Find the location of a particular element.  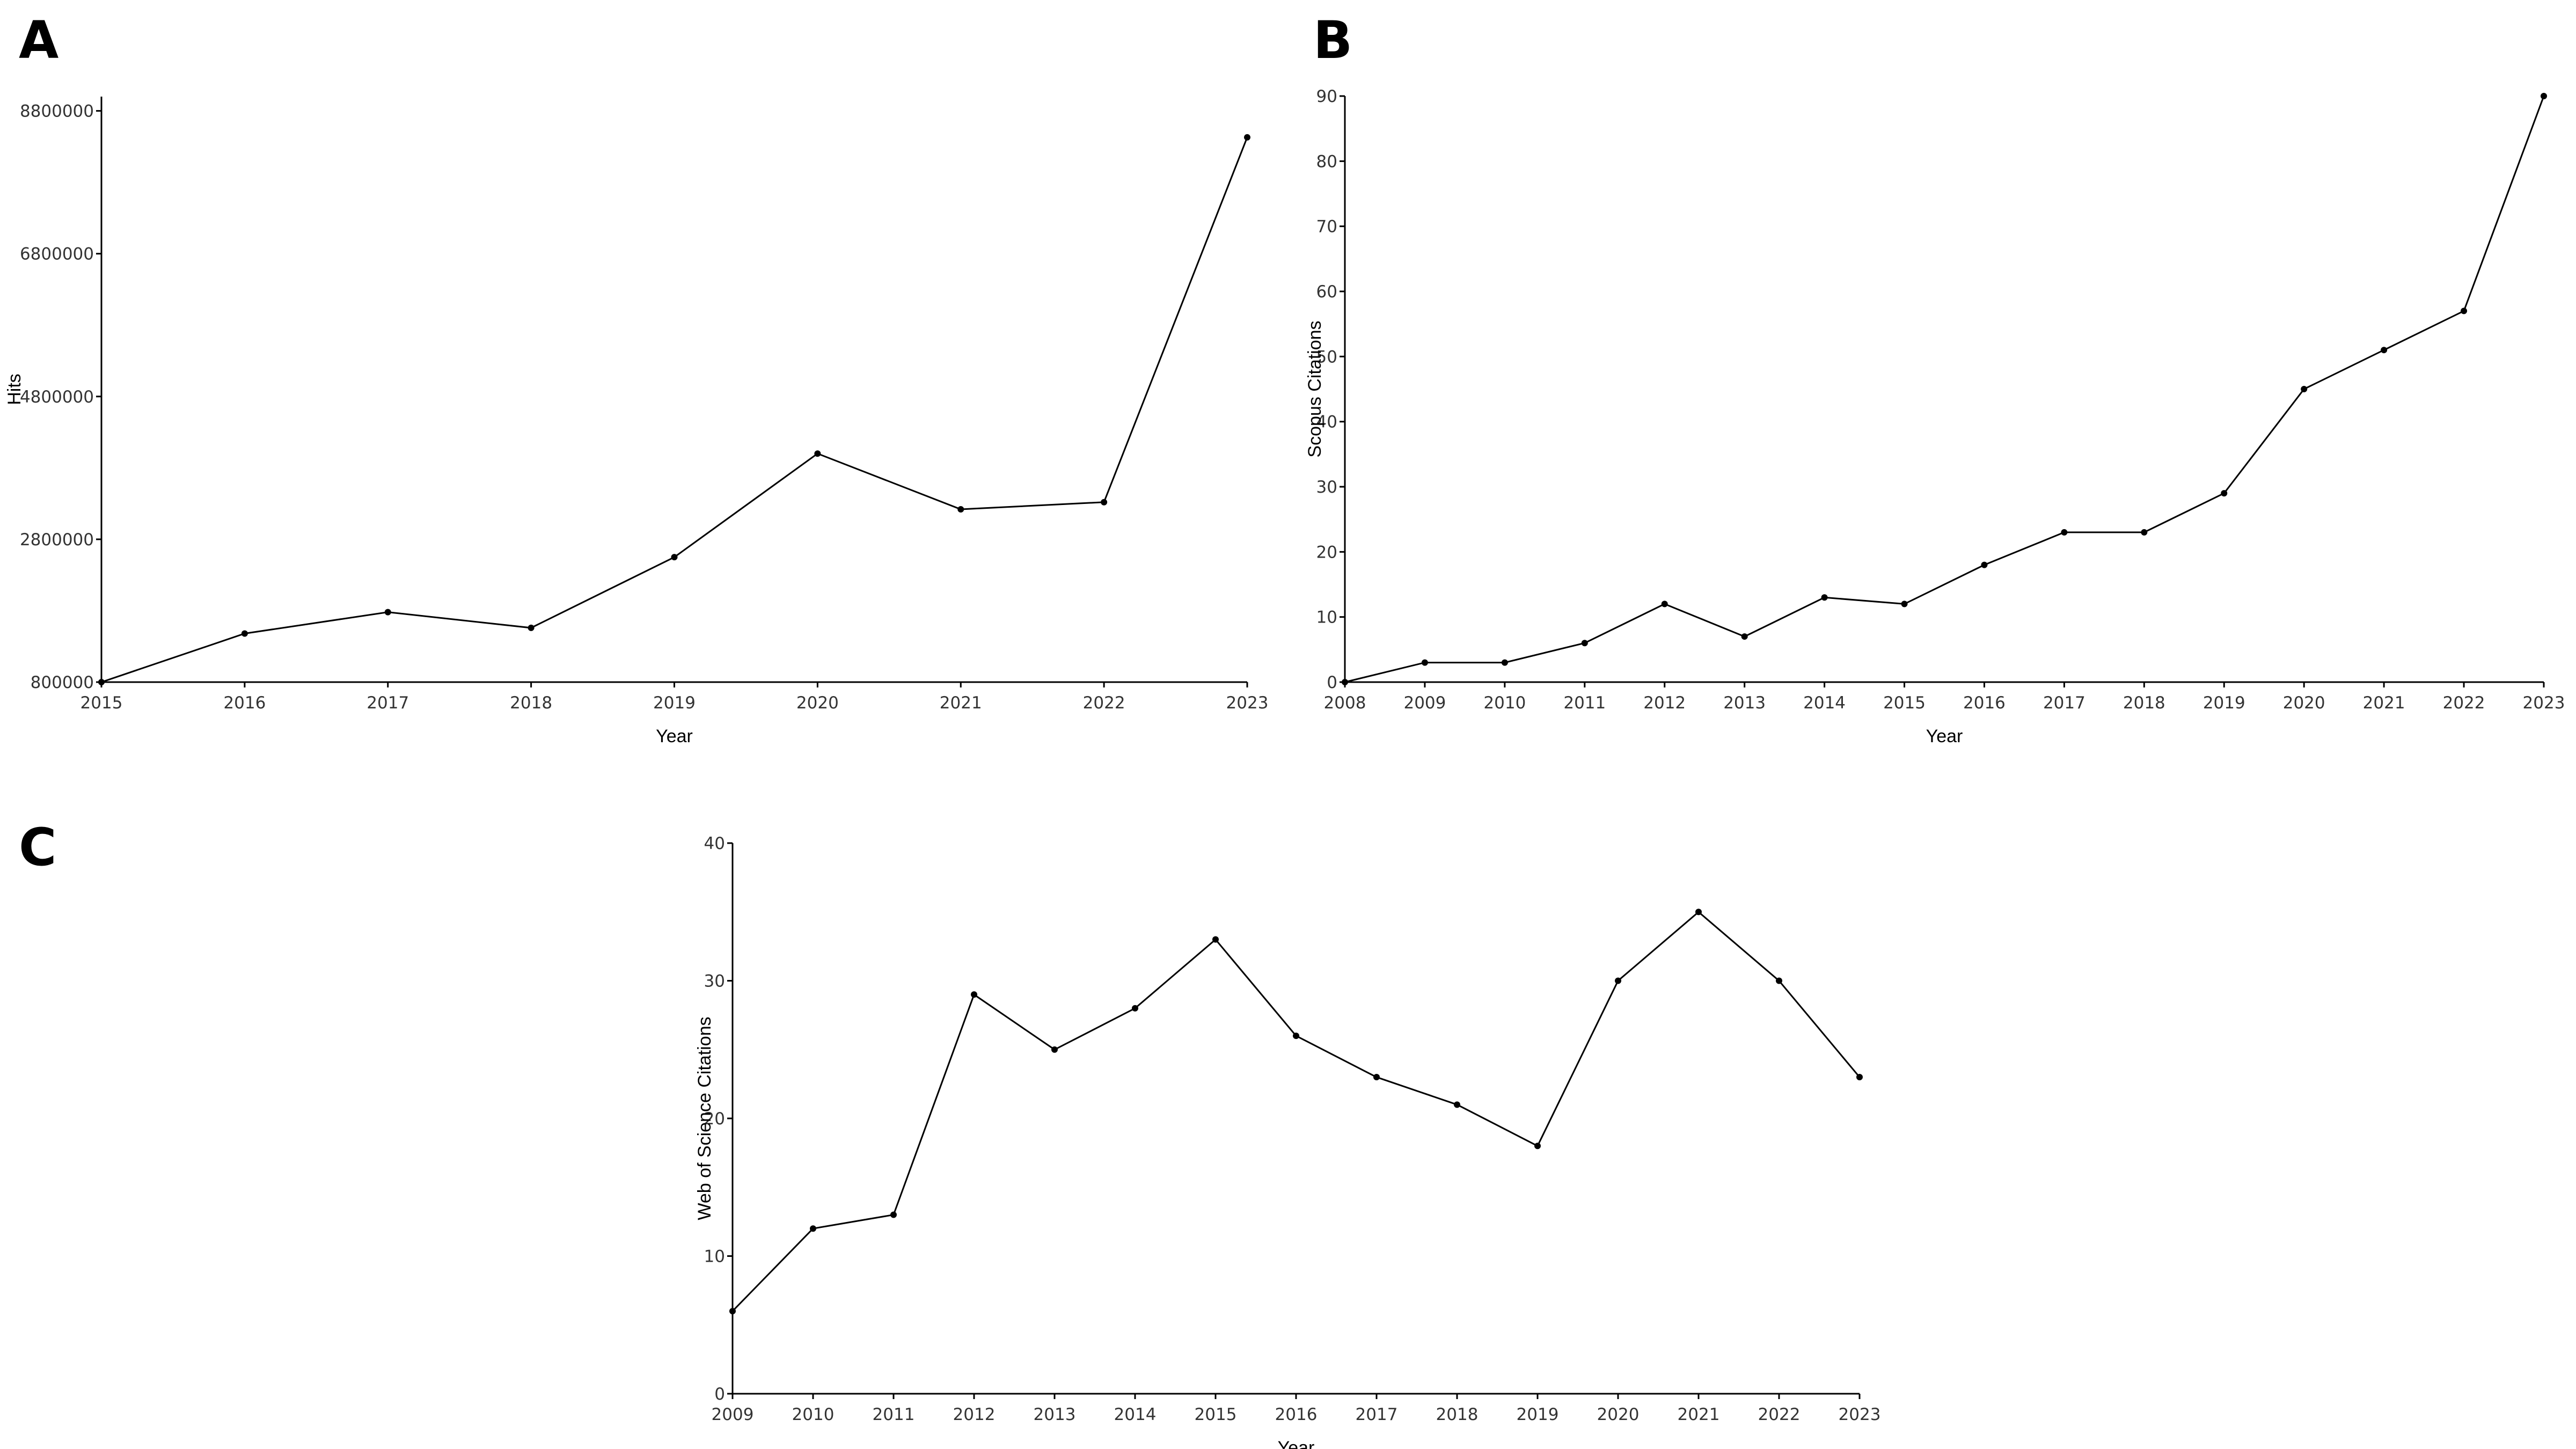

y-axis-title: Web of Science Citations is located at coordinates (704, 1118).